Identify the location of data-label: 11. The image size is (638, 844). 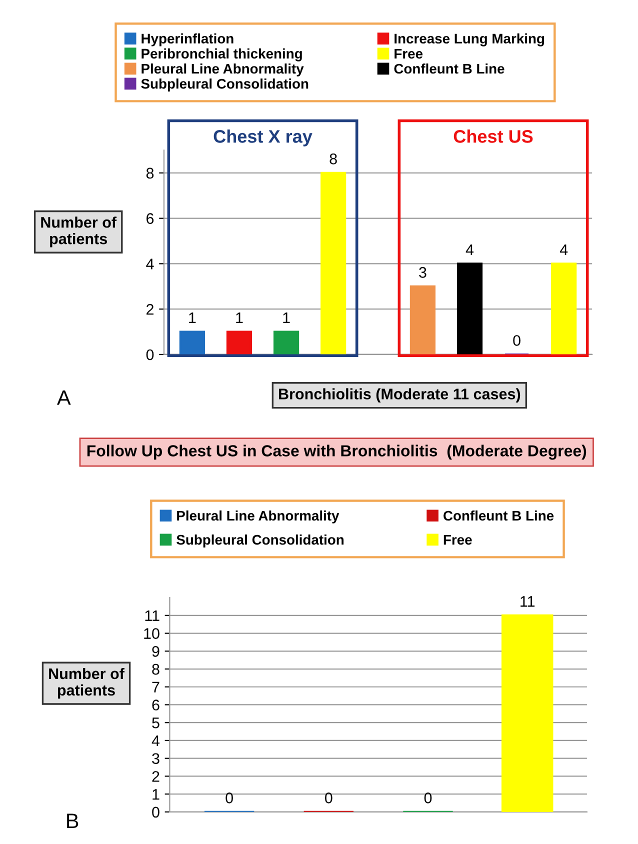
(527, 601).